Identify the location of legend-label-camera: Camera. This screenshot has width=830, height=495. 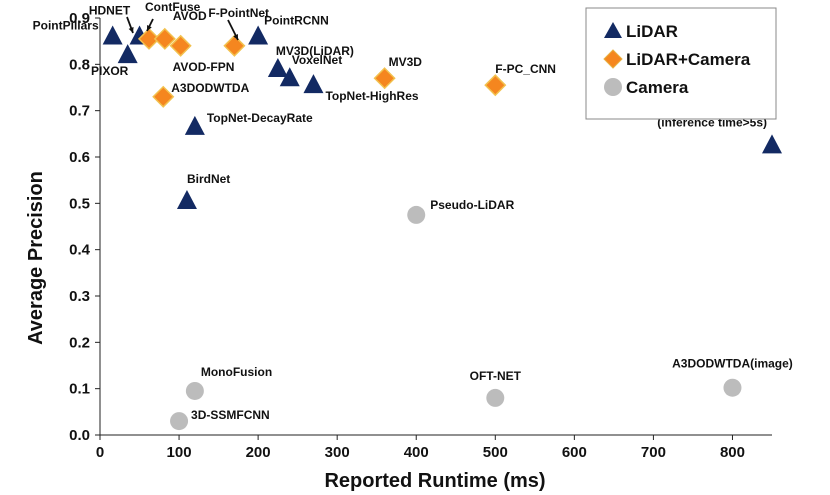
(657, 87).